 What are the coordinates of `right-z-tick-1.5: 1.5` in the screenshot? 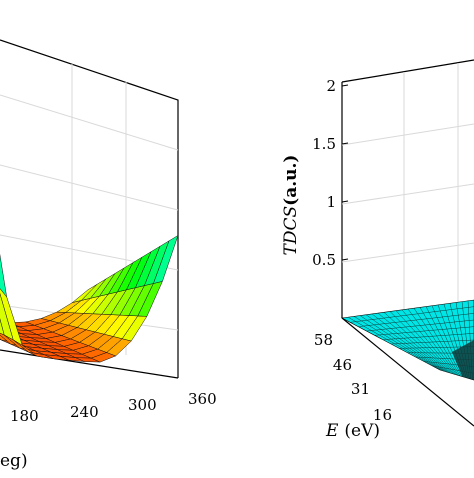 It's located at (324, 144).